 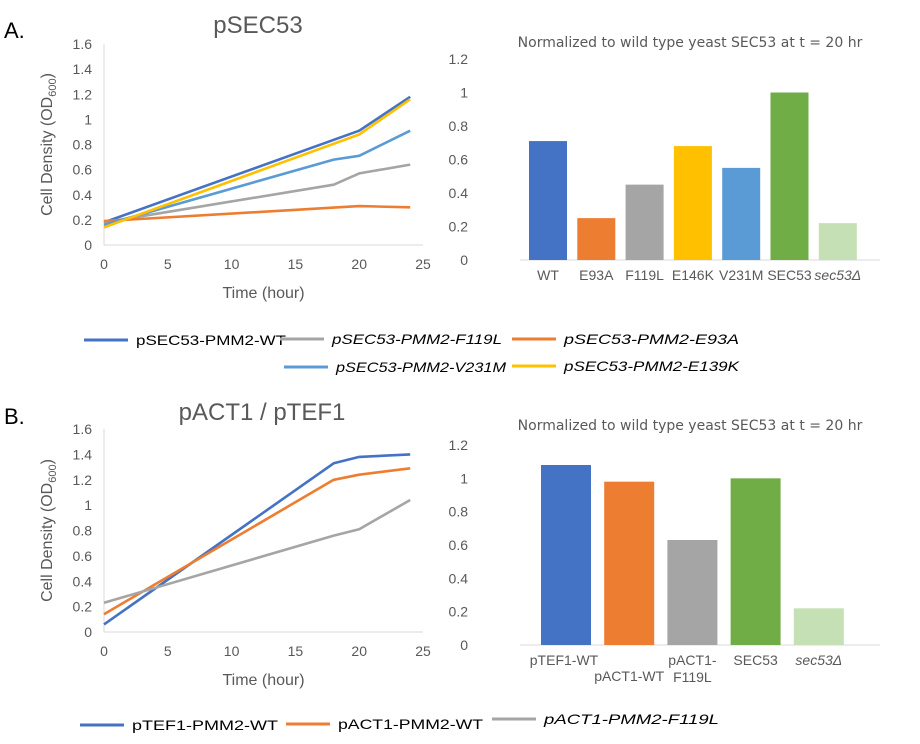 I want to click on b-line-y-axis-label: Cell Density (OD600), so click(x=49, y=530).